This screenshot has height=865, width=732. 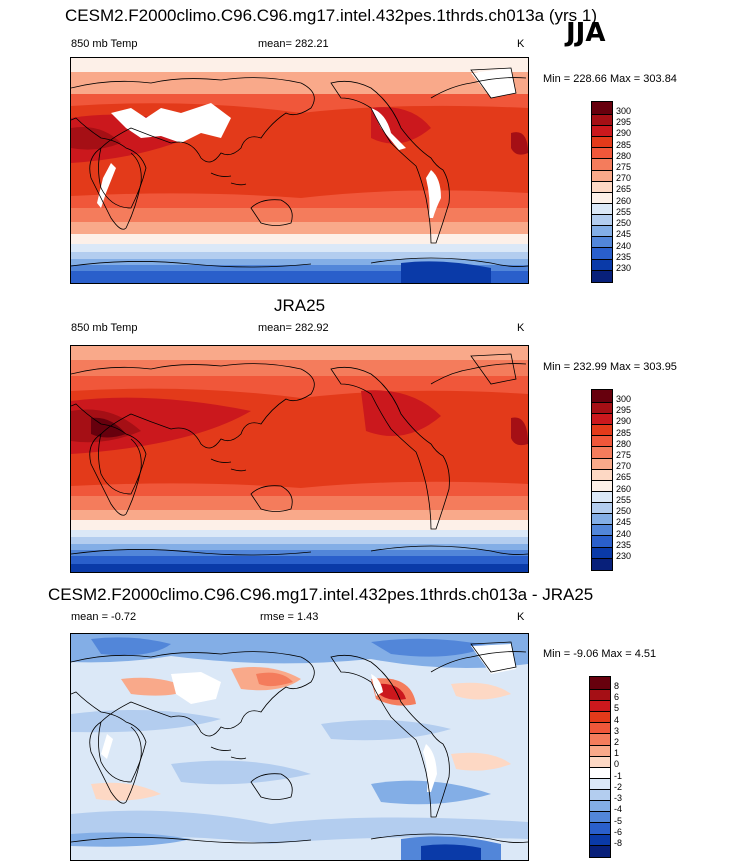 What do you see at coordinates (610, 367) in the screenshot?
I see `panel2-minmax-label: Min = 232.99 Max = 303.95` at bounding box center [610, 367].